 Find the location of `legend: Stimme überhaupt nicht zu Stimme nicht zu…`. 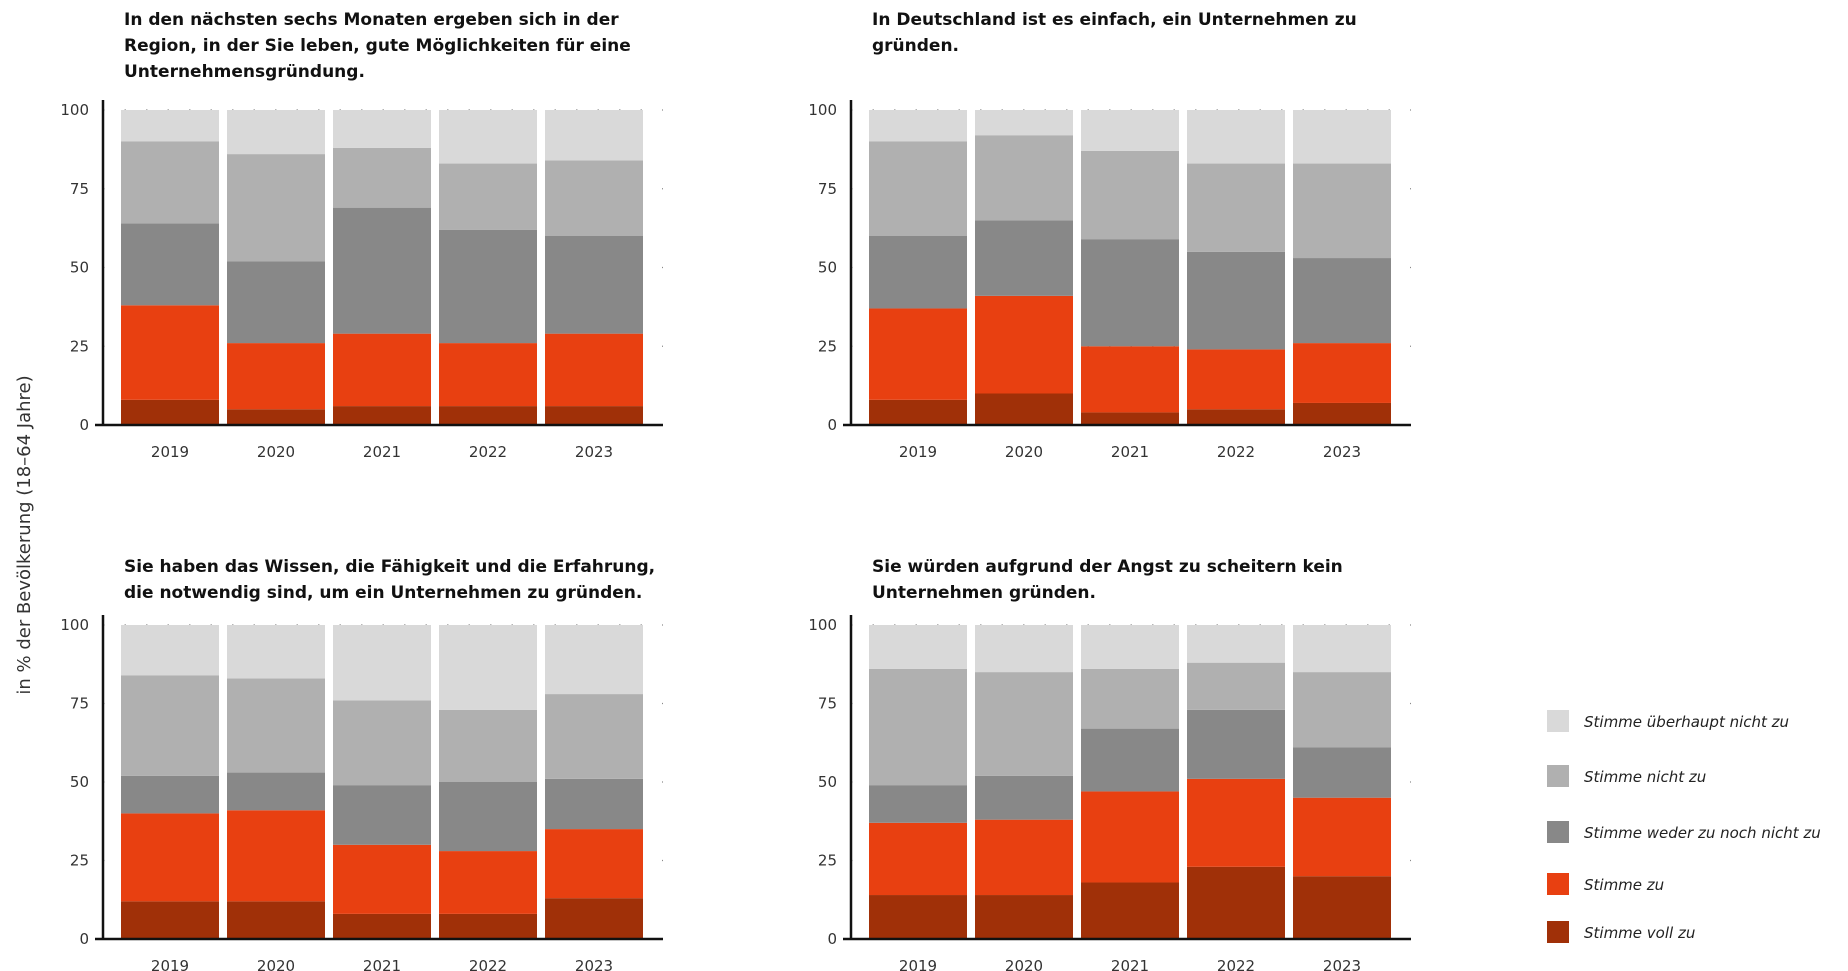

legend: Stimme überhaupt nicht zu Stimme nicht zu… is located at coordinates (1684, 826).